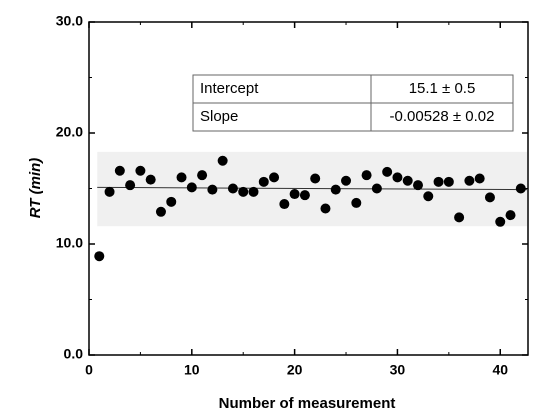 This screenshot has width=550, height=419. Describe the element at coordinates (69, 21) in the screenshot. I see `y-tick-label: 30.0` at that location.